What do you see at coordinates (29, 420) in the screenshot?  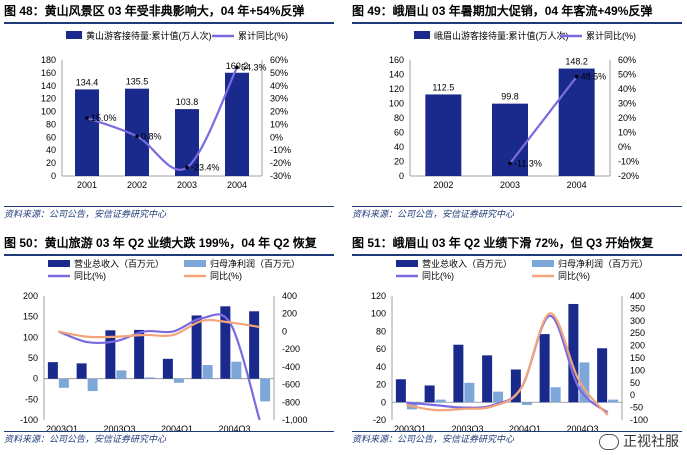 I see `y-tick-label: -100` at bounding box center [29, 420].